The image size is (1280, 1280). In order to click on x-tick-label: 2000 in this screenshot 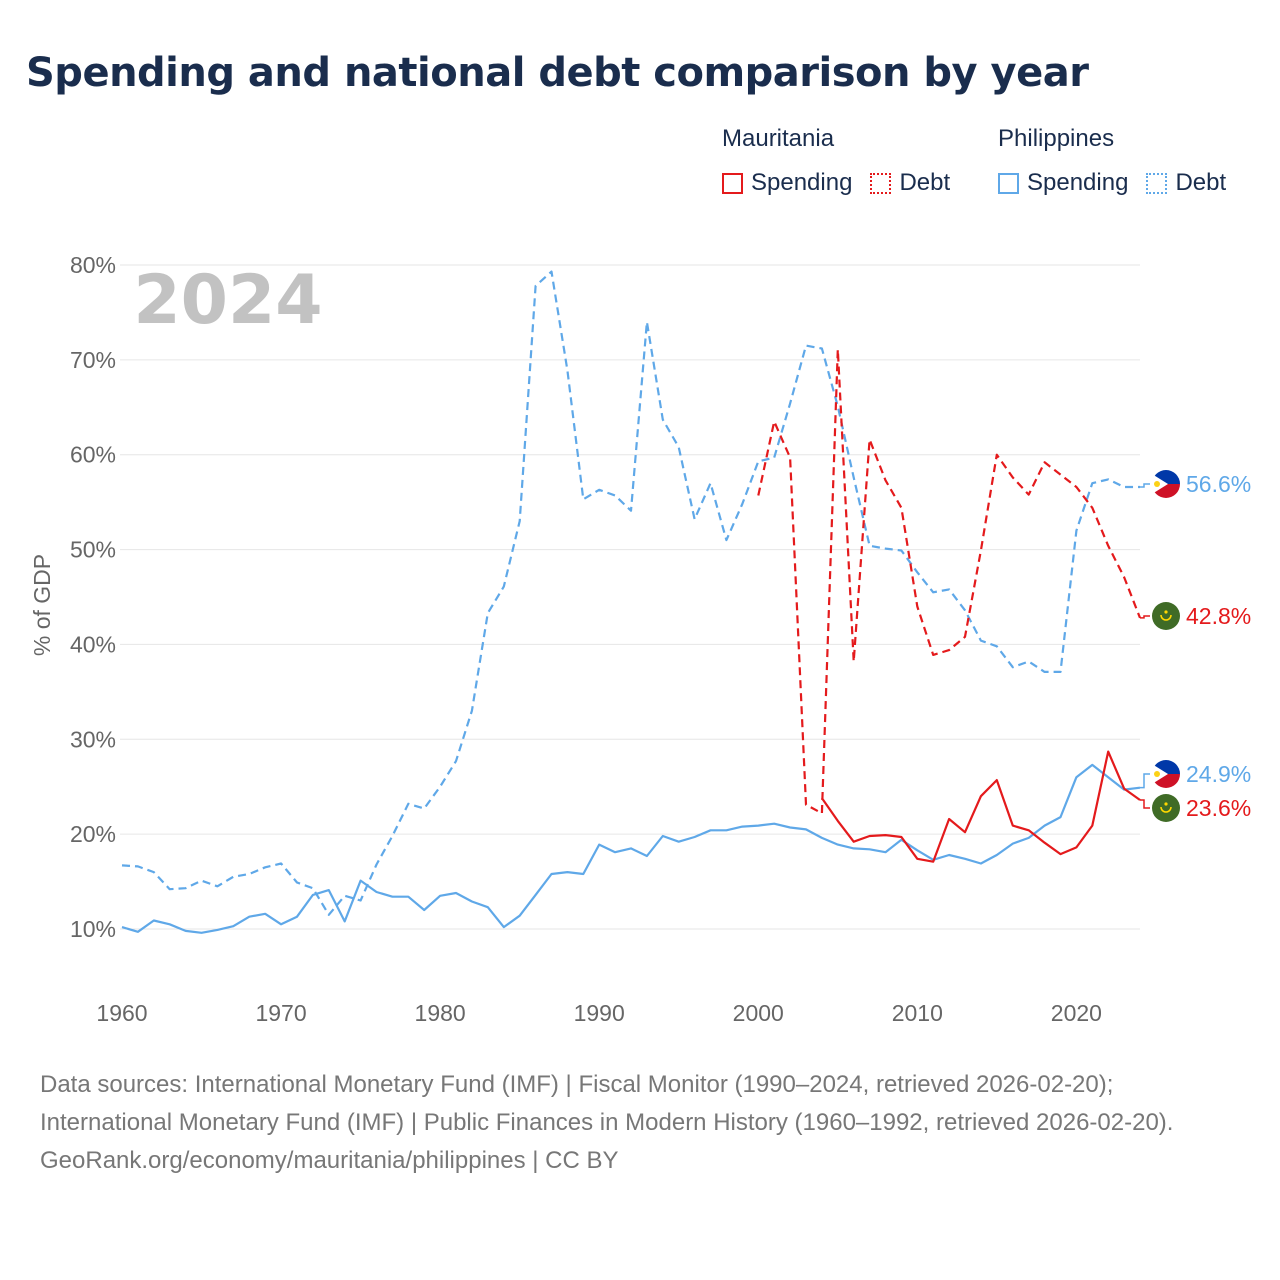, I will do `click(758, 1013)`.